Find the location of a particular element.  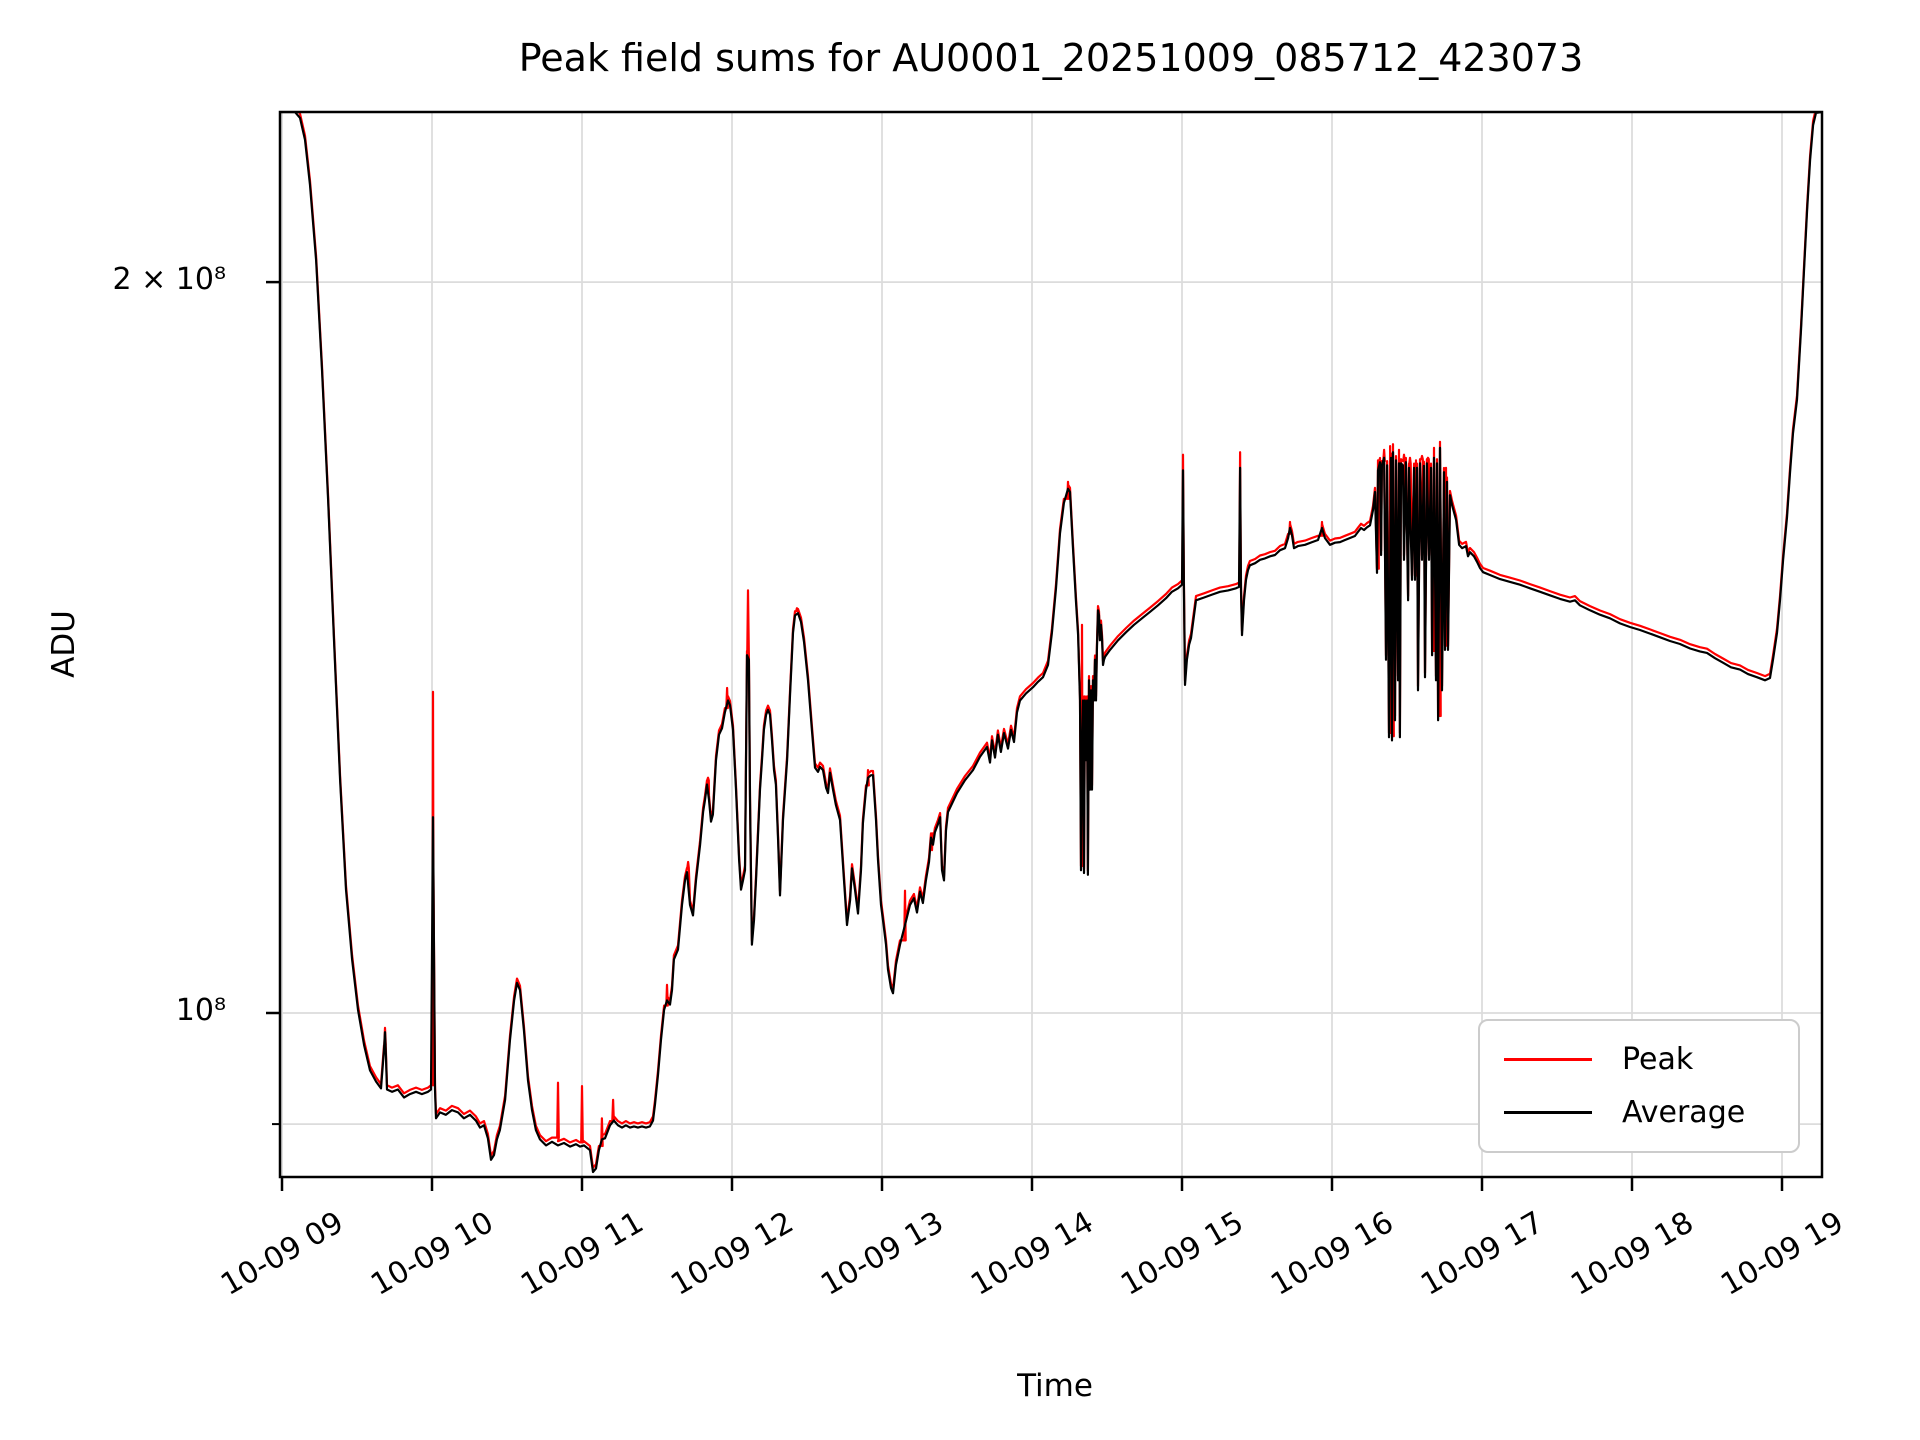

legend-entry-average: Average is located at coordinates (1651, 1112).